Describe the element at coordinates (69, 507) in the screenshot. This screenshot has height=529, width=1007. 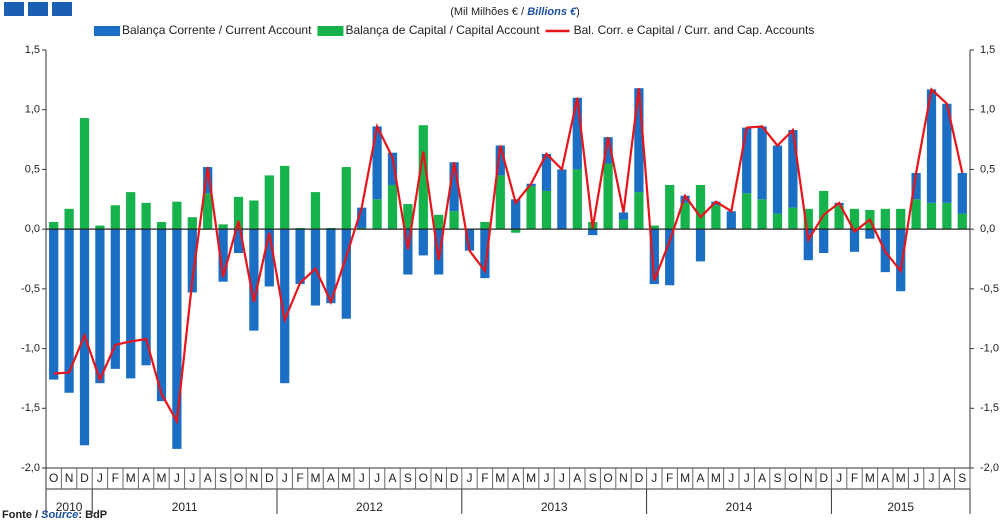
I see `year-label: 2010` at that location.